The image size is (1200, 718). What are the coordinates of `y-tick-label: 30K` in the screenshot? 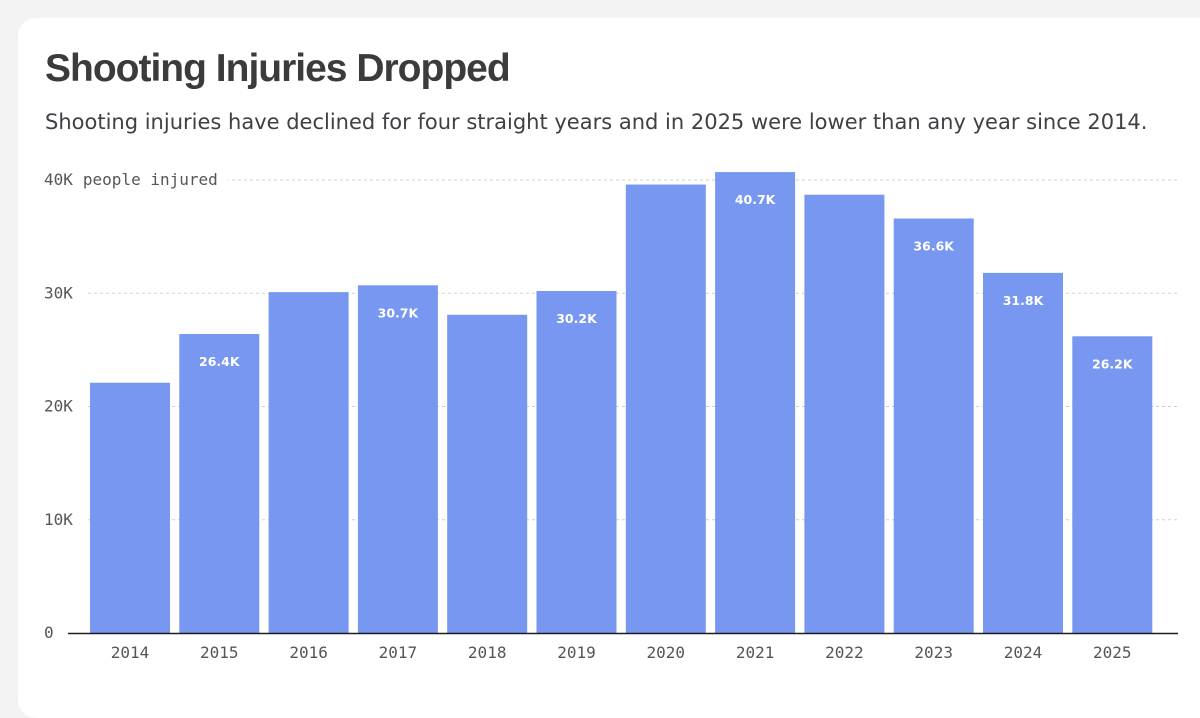 It's located at (58, 292).